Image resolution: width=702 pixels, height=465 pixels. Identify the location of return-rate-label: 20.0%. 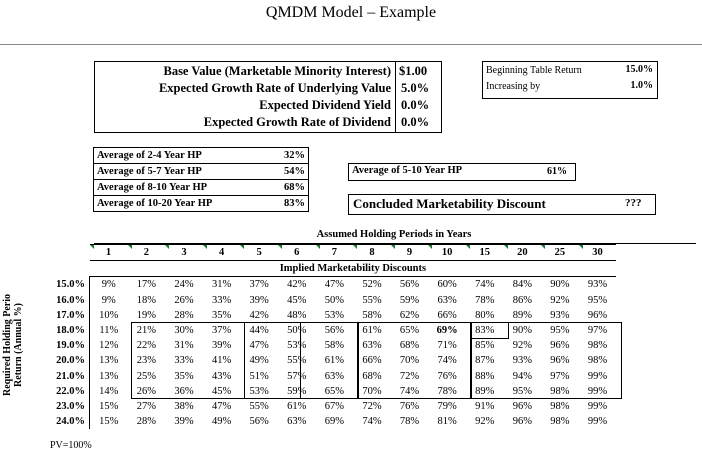
(68, 361).